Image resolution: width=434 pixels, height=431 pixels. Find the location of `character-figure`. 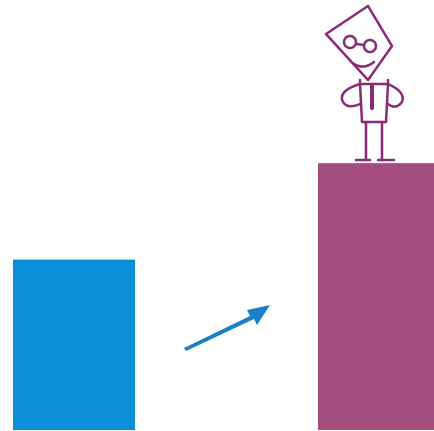

character-figure is located at coordinates (364, 83).